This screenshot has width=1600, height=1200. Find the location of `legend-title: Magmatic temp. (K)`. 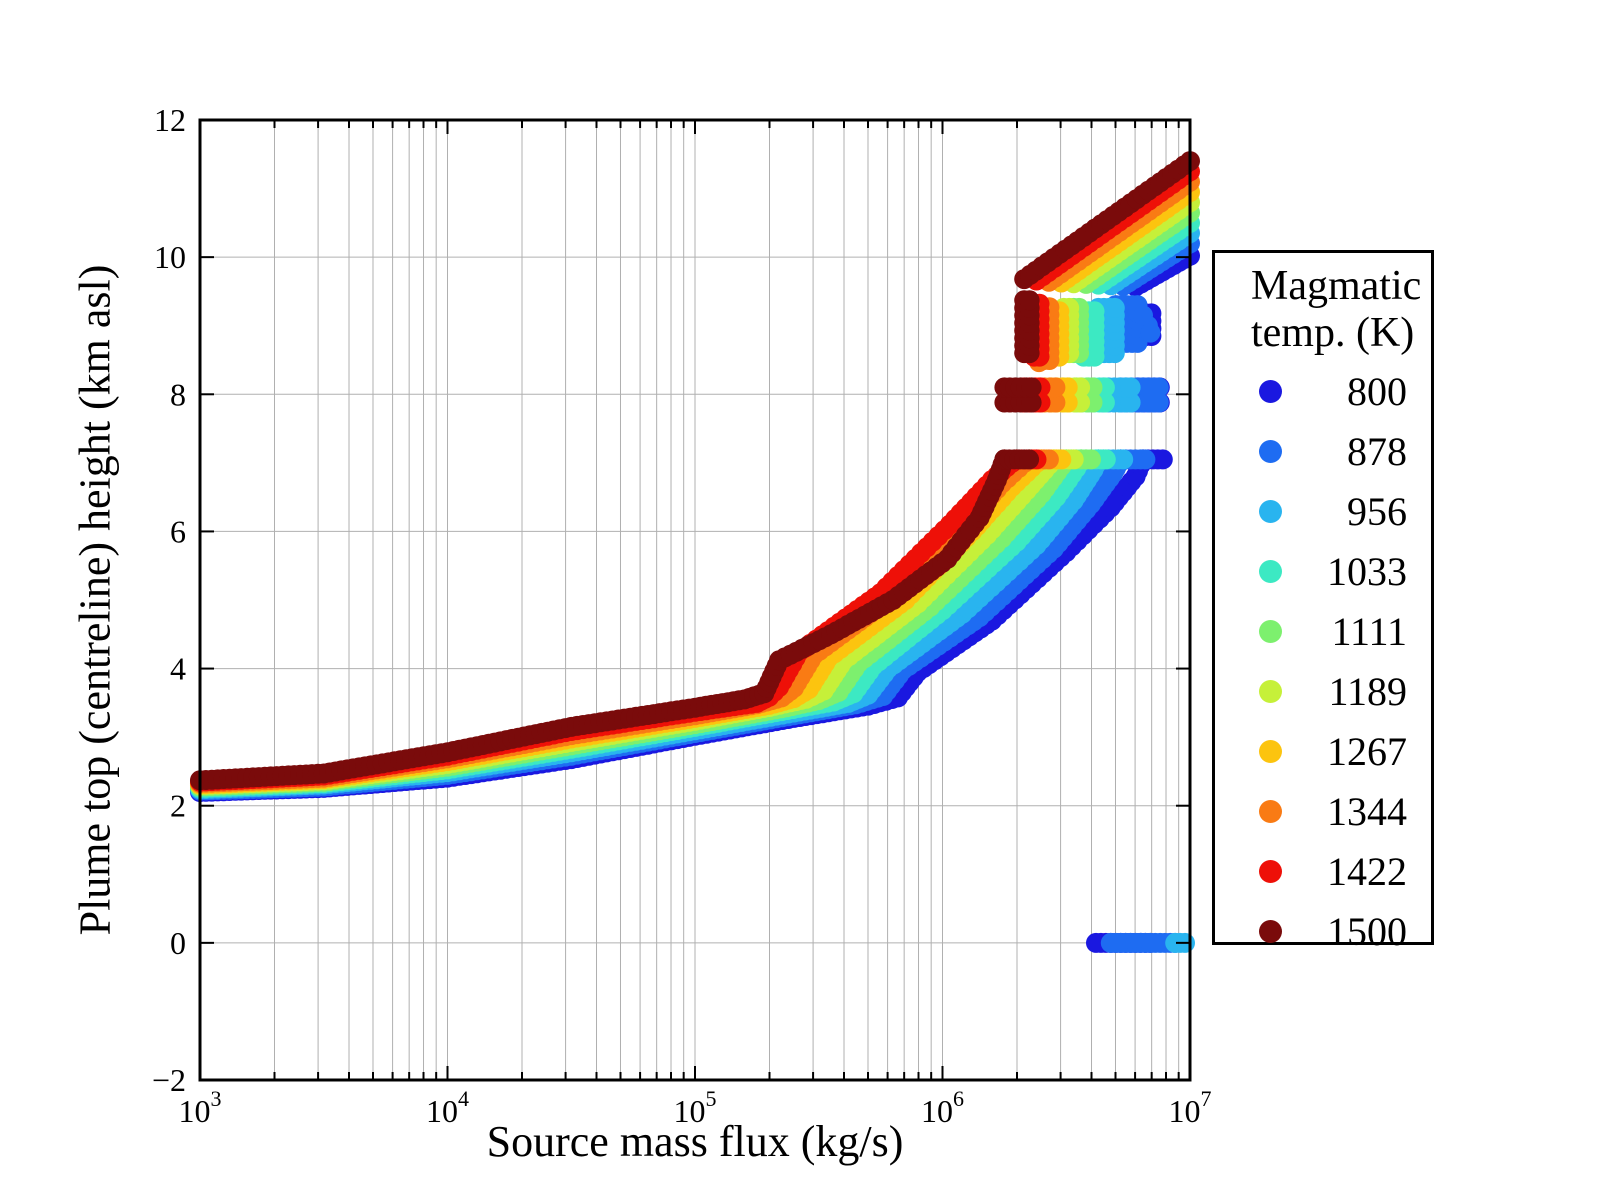

legend-title: Magmatic temp. (K) is located at coordinates (1323, 307).